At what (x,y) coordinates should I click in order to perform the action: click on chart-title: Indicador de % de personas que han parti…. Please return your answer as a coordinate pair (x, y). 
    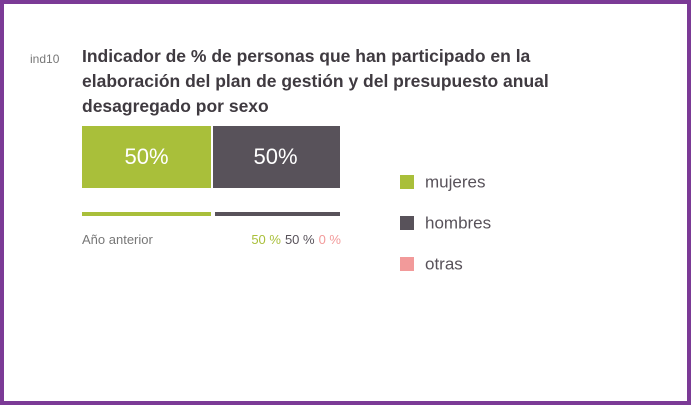
    Looking at the image, I should click on (315, 81).